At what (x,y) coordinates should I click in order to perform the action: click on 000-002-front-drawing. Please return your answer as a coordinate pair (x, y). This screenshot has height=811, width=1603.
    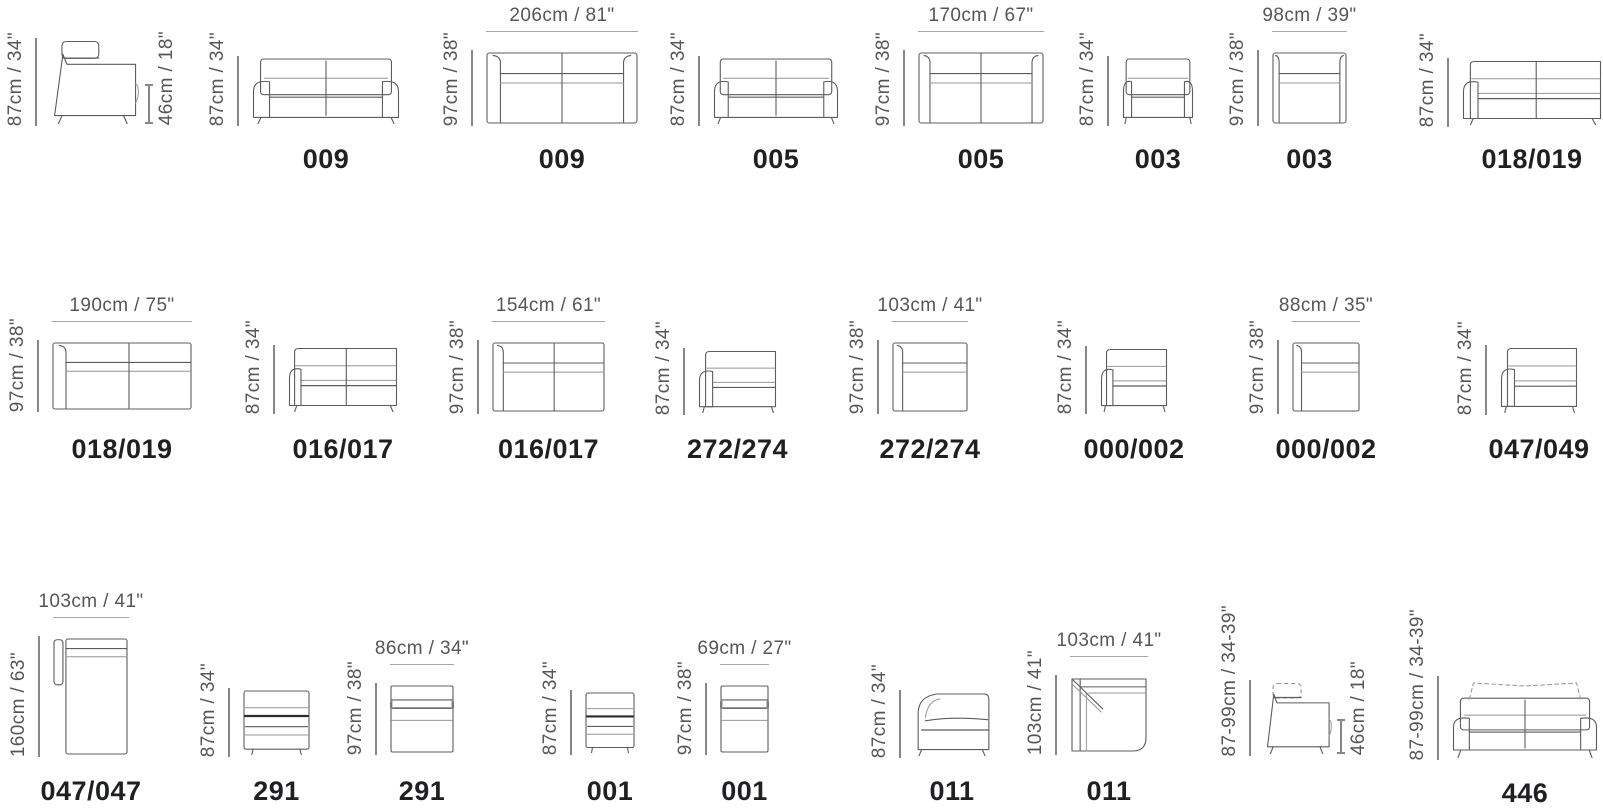
    Looking at the image, I should click on (1134, 380).